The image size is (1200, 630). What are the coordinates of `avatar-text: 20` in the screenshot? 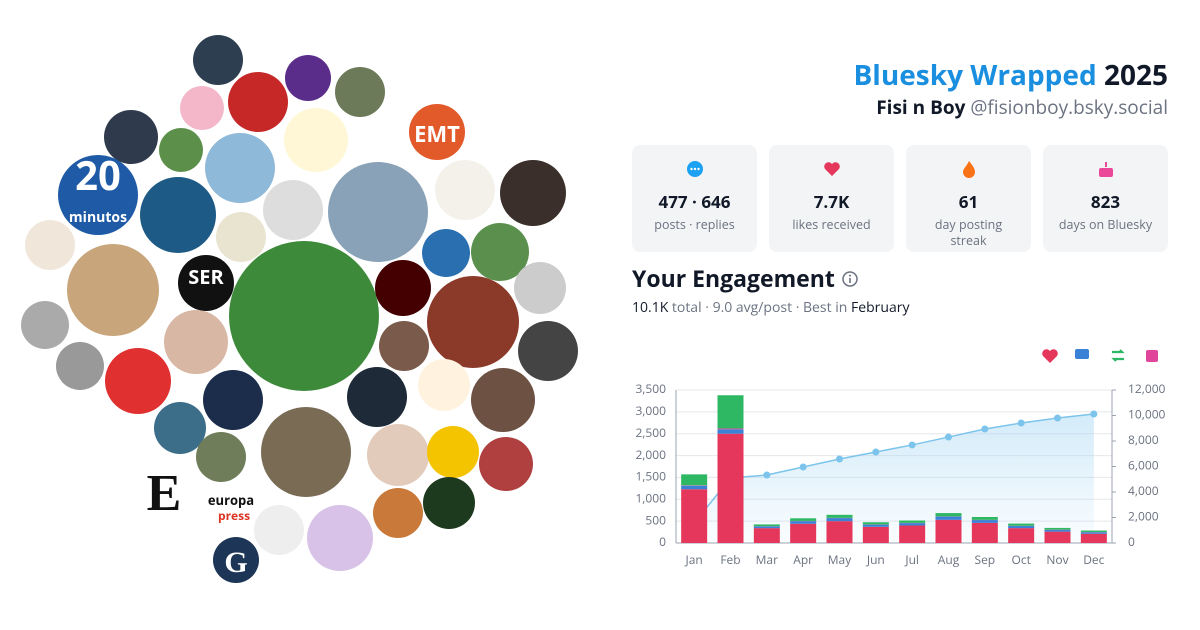 It's located at (98, 174).